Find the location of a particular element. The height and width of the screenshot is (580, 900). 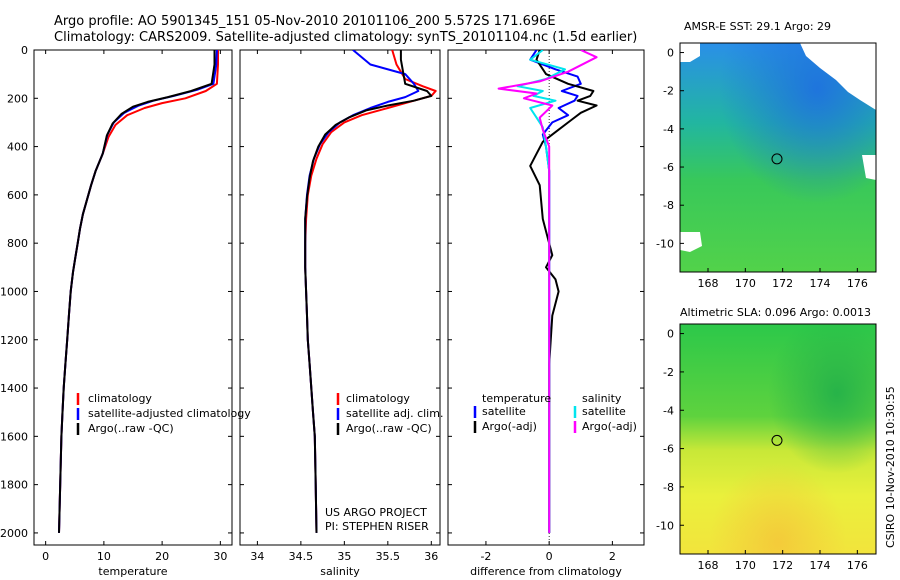

y-tick-label: 400 is located at coordinates (17, 147).